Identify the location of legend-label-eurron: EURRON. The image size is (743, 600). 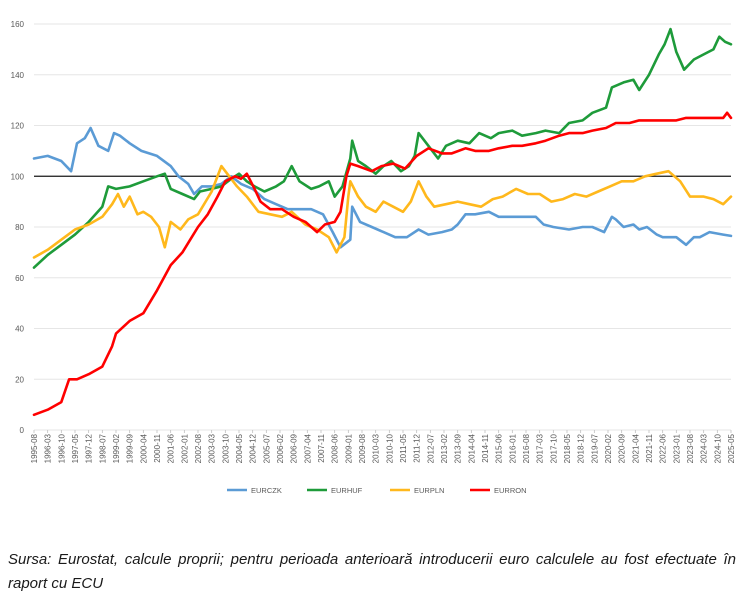
(510, 490).